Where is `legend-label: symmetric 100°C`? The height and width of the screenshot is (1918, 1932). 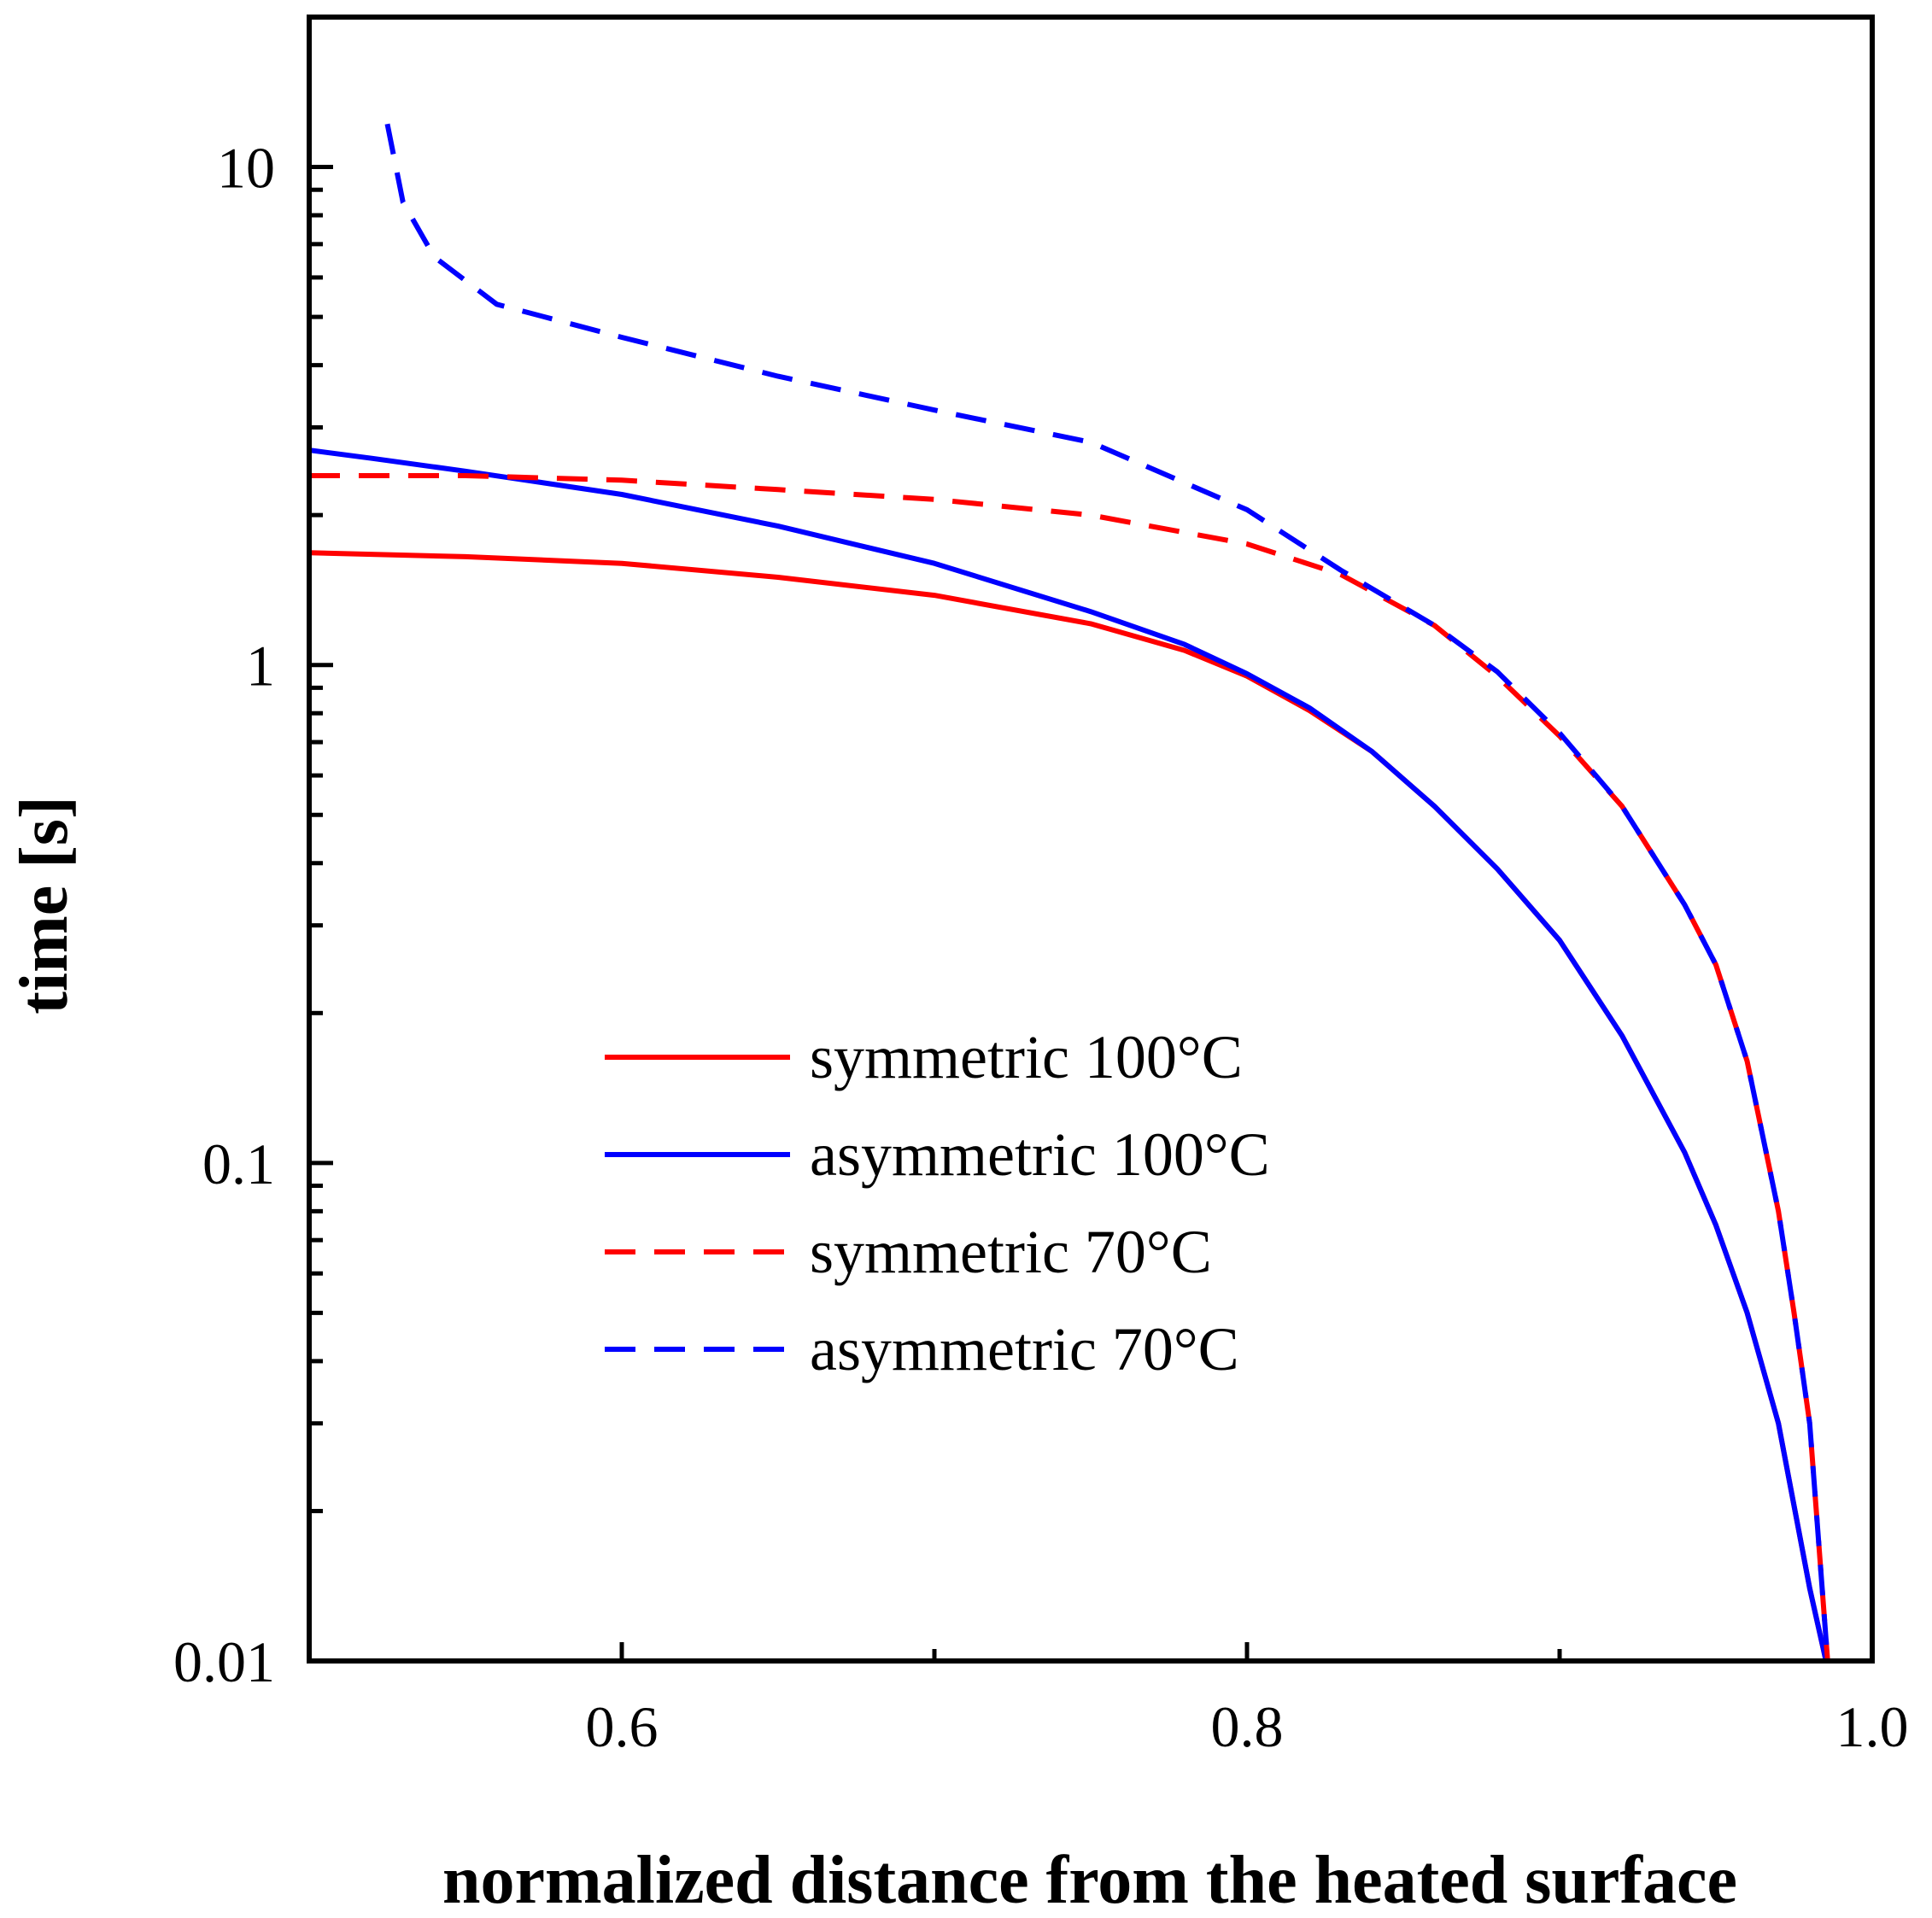
legend-label: symmetric 100°C is located at coordinates (1026, 1057).